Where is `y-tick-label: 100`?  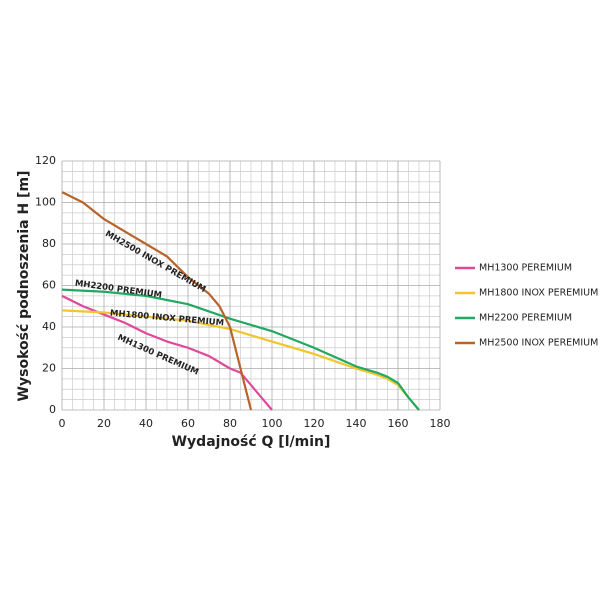
y-tick-label: 100 is located at coordinates (45, 202).